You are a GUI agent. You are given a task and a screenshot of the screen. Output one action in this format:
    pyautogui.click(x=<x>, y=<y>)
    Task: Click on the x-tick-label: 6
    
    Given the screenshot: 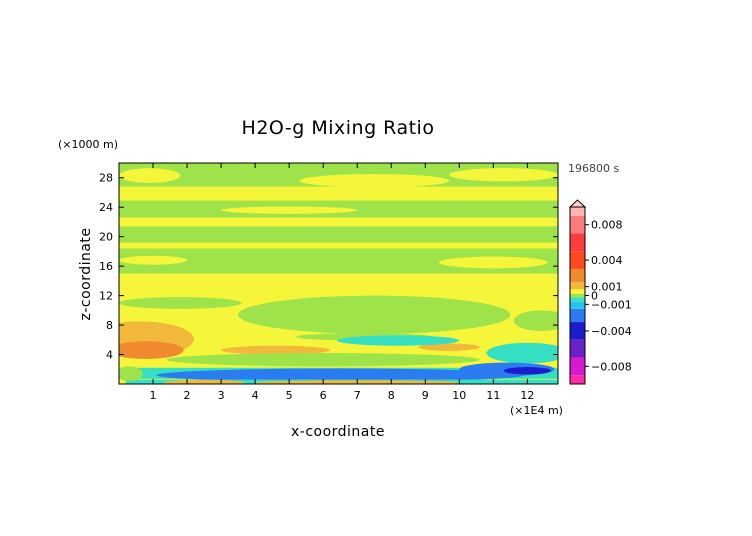 What is the action you would take?
    pyautogui.click(x=323, y=395)
    